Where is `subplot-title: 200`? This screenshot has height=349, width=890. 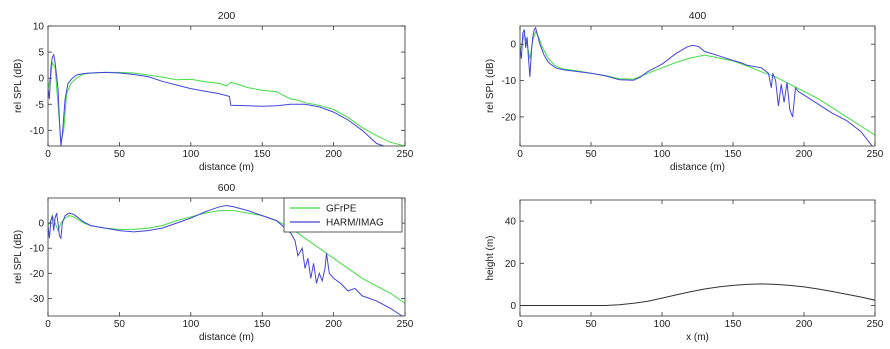 subplot-title: 200 is located at coordinates (227, 16).